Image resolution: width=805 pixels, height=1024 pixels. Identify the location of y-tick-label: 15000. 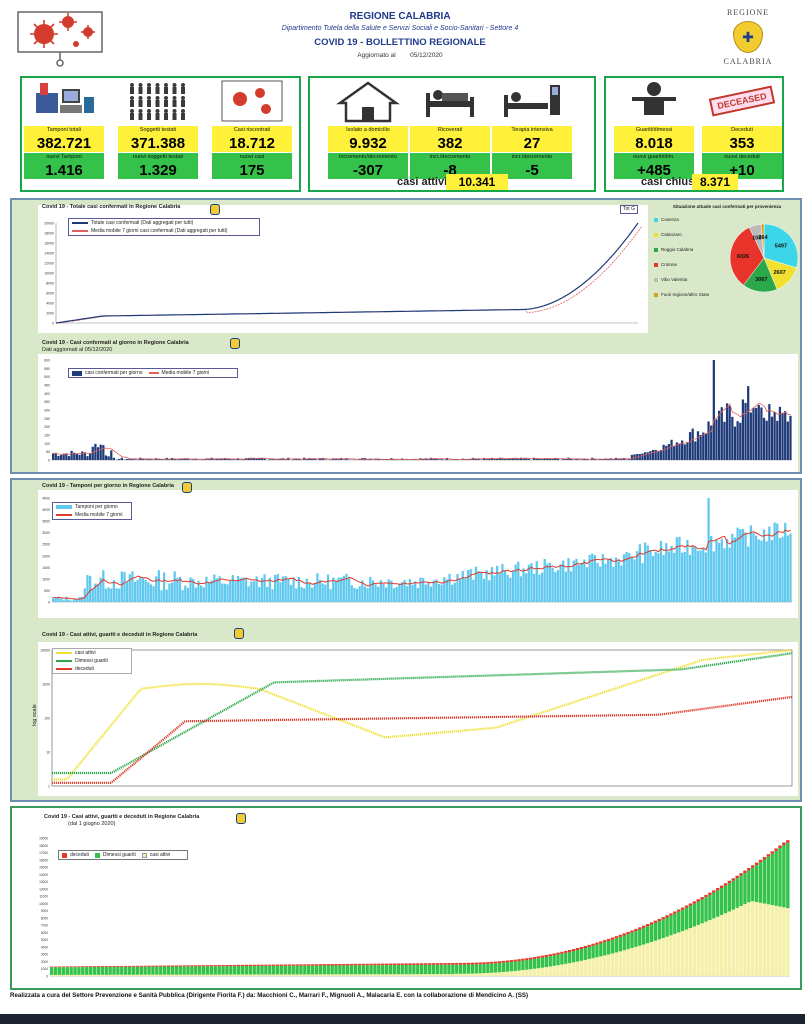
(43, 868).